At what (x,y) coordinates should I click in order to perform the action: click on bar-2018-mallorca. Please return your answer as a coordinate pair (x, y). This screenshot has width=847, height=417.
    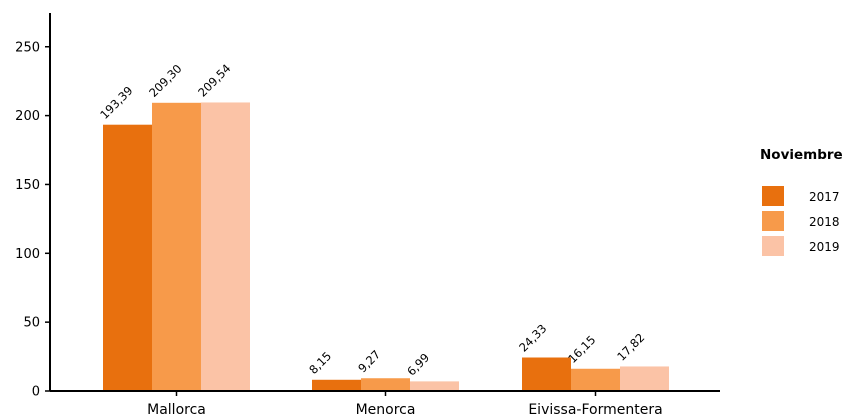
    Looking at the image, I should click on (176, 247).